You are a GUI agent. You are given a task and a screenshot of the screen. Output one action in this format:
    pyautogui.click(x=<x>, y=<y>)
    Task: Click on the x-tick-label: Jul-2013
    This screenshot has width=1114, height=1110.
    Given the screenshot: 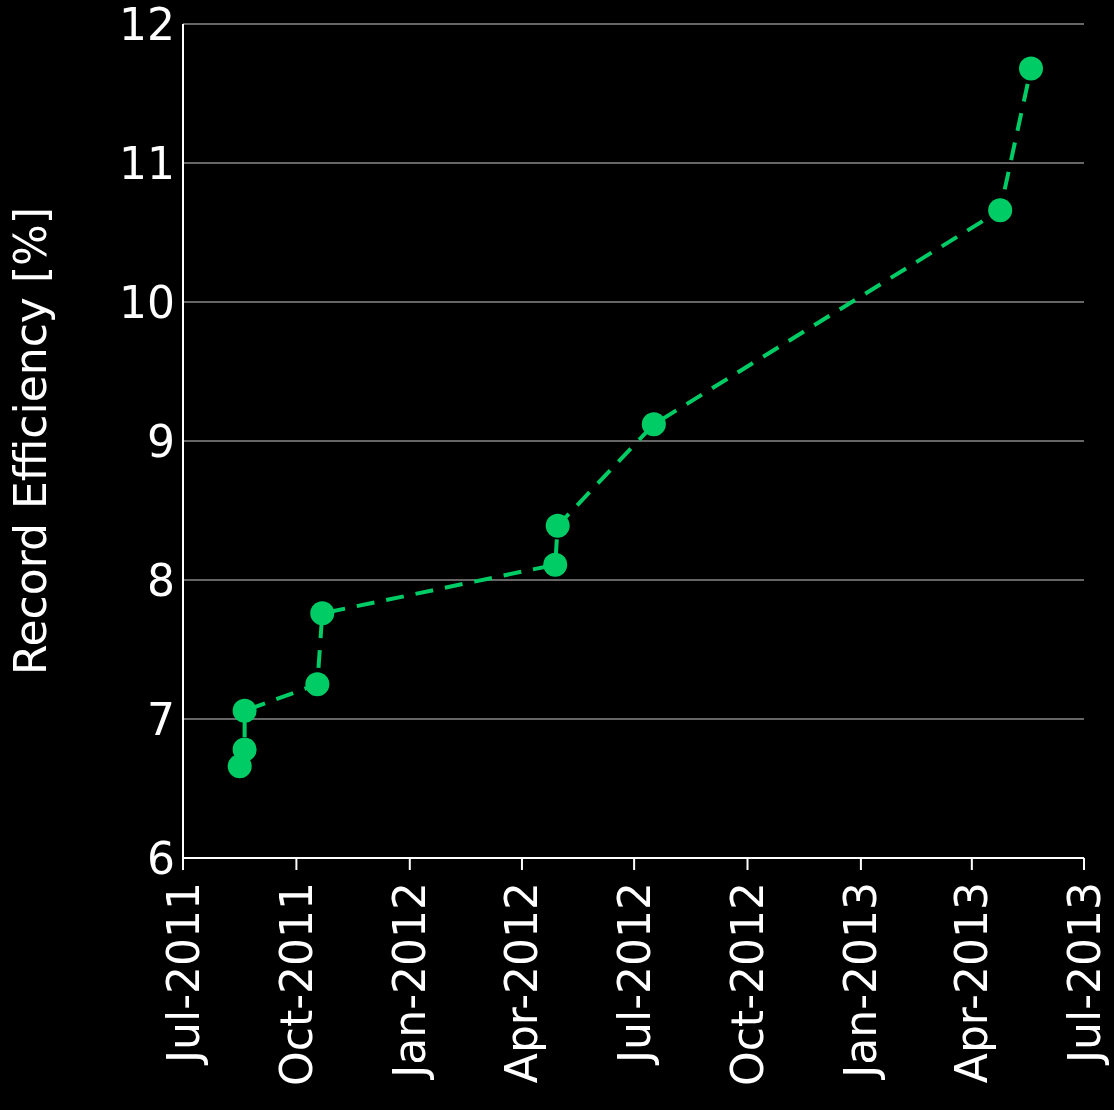 What is the action you would take?
    pyautogui.click(x=1084, y=974)
    